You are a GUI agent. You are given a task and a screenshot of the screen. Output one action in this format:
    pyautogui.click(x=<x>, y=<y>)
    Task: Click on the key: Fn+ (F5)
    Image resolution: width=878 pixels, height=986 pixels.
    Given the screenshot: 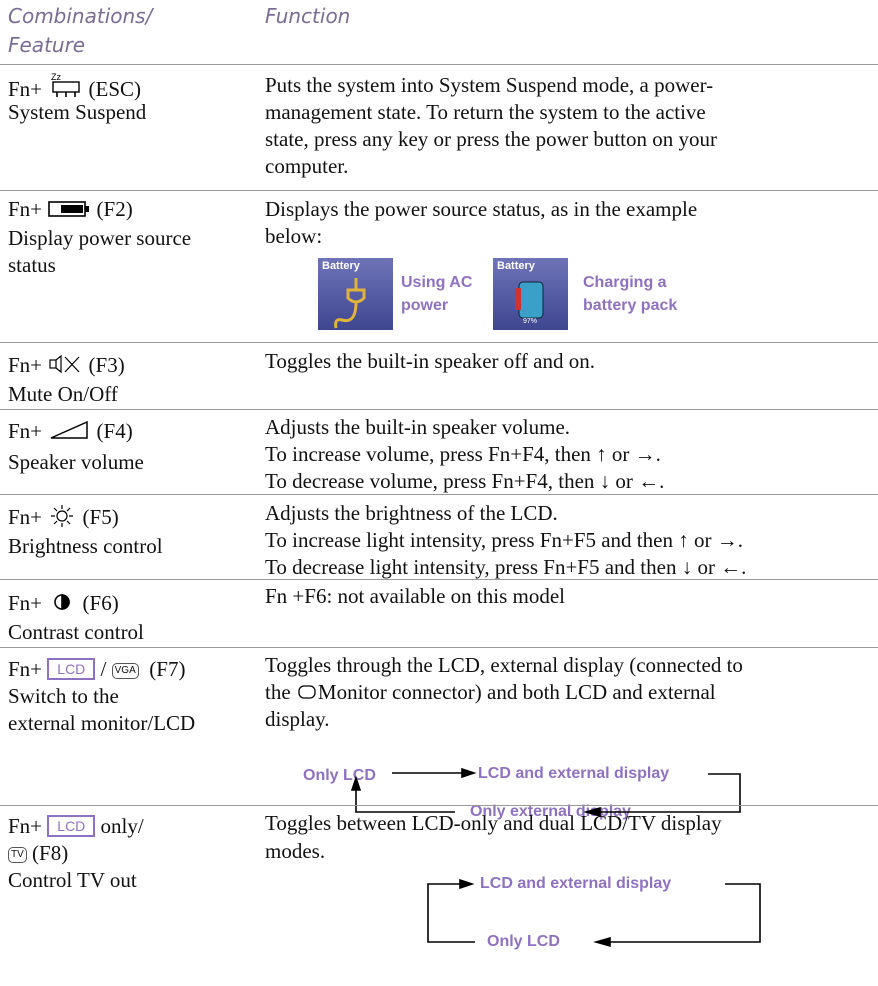 What is the action you would take?
    pyautogui.click(x=63, y=517)
    